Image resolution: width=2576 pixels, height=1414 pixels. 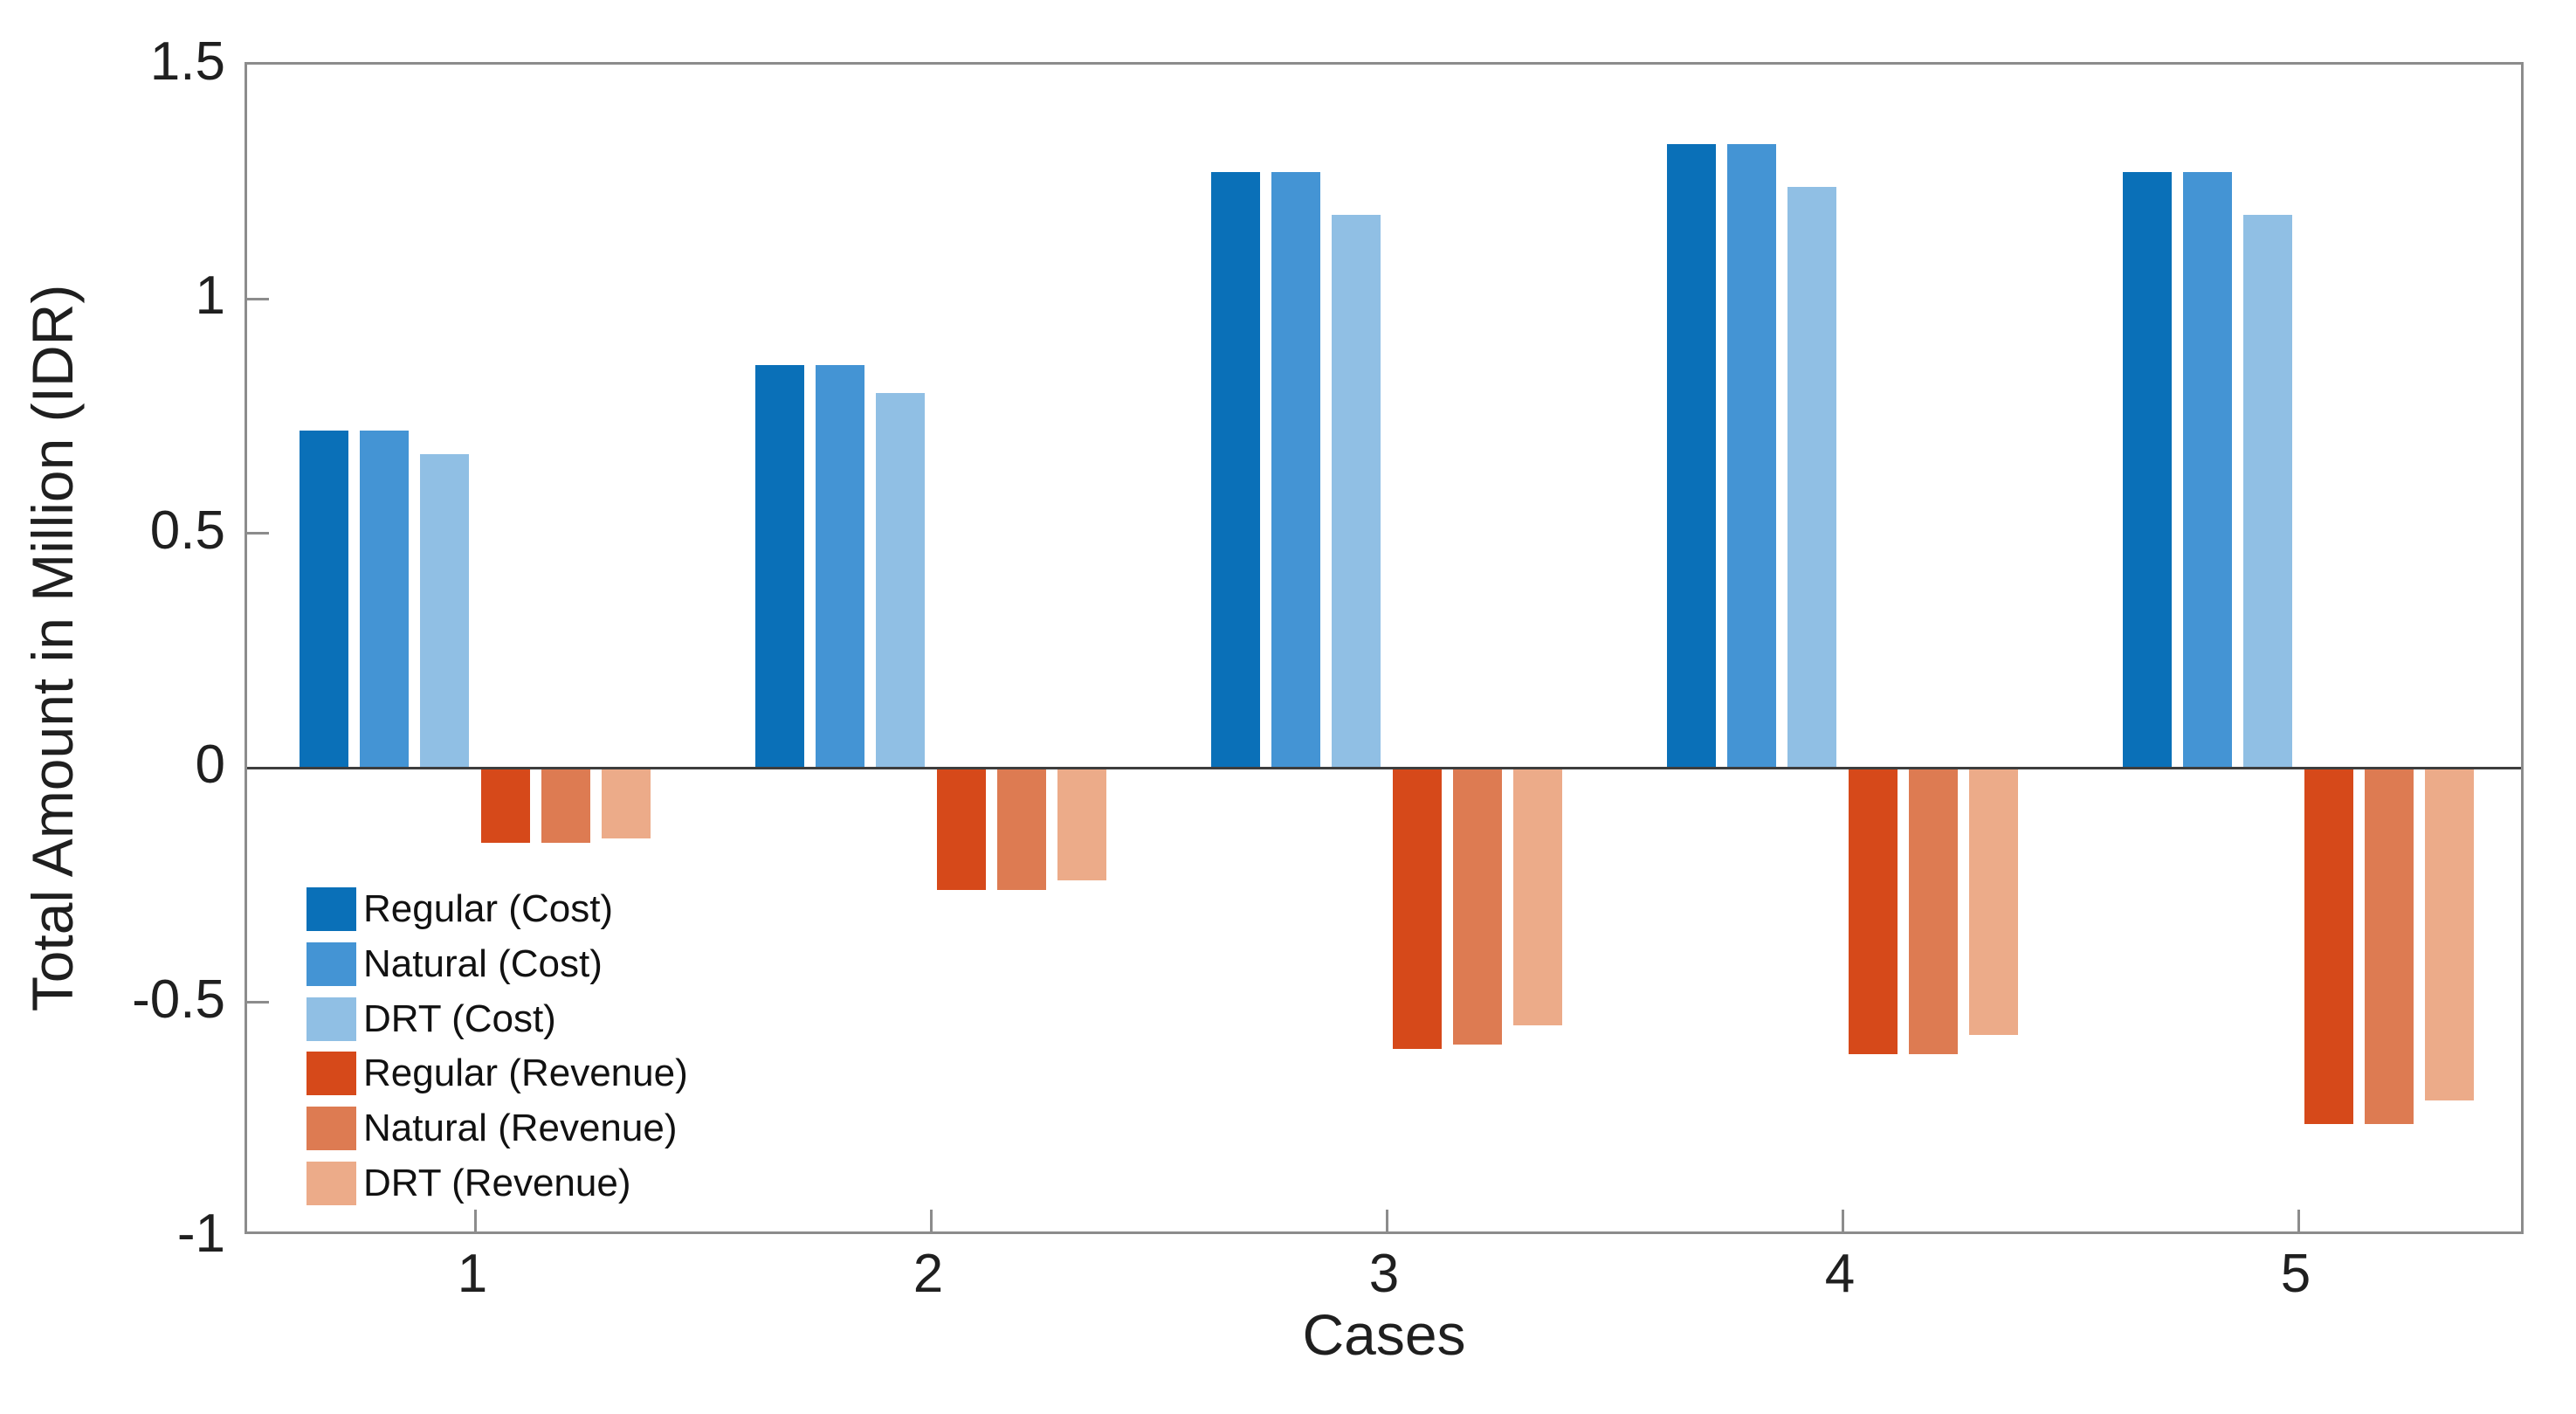 I want to click on legend-label: Regular (Cost), so click(x=488, y=909).